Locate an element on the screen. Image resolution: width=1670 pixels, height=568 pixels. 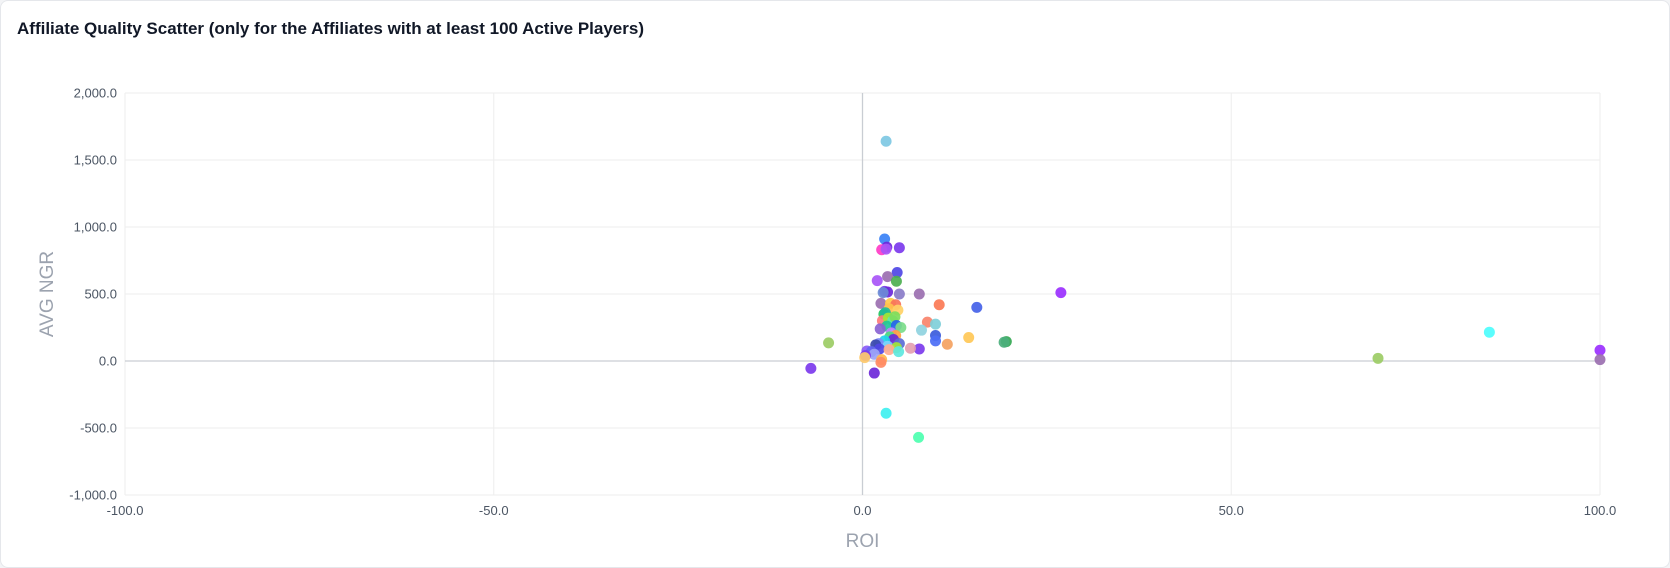
y-tick-label: -500.0 is located at coordinates (98, 428).